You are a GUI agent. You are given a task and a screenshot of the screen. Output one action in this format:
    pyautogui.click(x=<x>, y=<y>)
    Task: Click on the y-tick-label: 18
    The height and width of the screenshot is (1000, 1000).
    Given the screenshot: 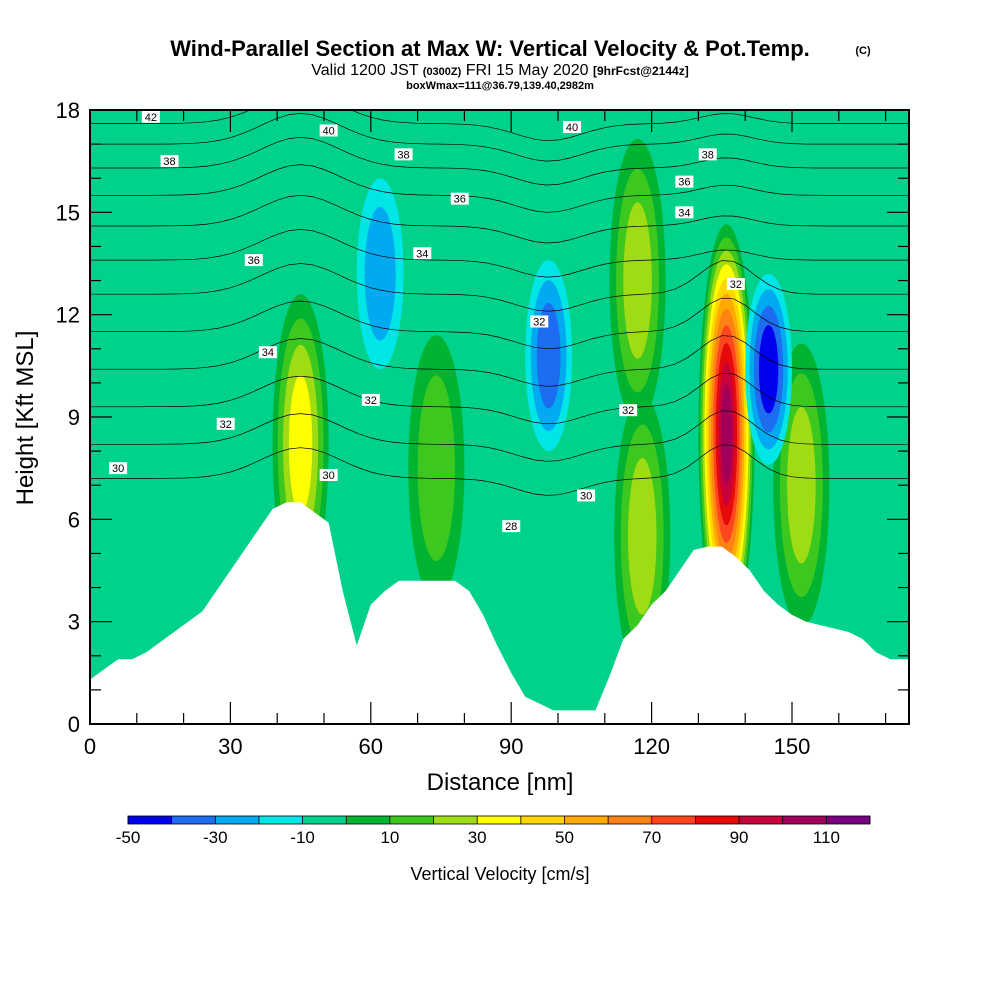 What is the action you would take?
    pyautogui.click(x=68, y=110)
    